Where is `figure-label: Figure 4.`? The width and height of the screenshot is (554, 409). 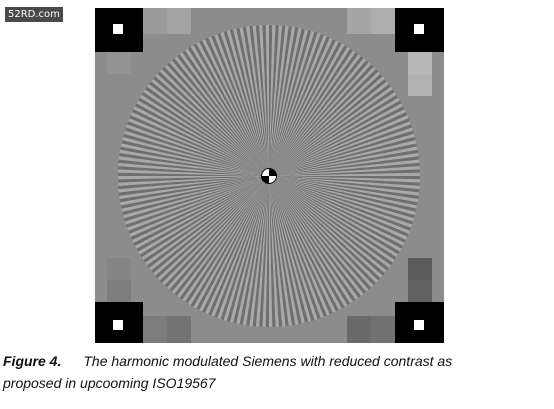
figure-label: Figure 4. is located at coordinates (32, 361).